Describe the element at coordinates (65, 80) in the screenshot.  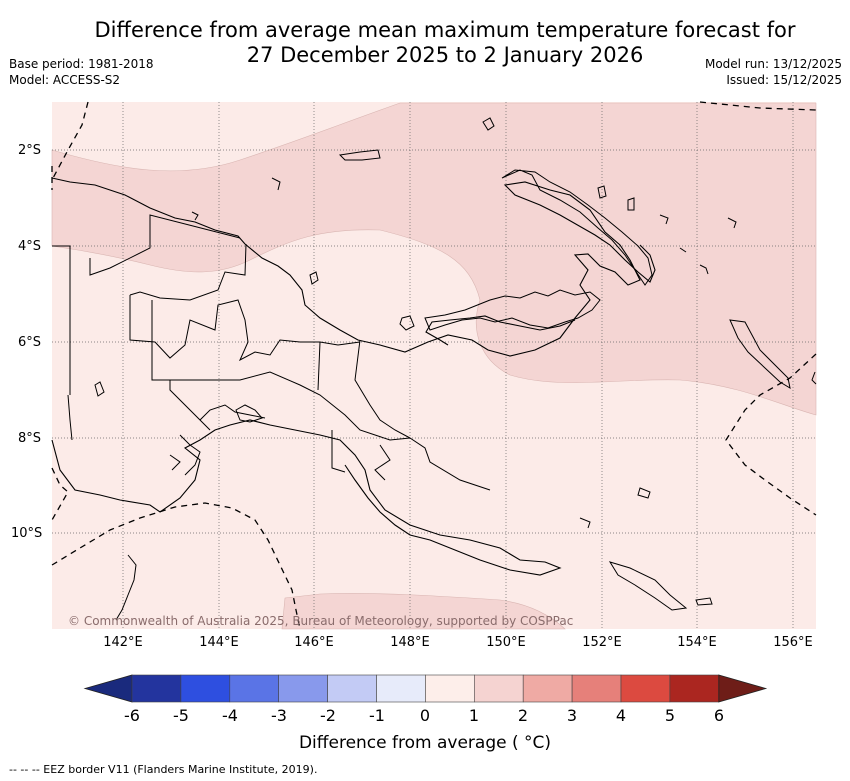
I see `model-name: Model: ACCESS-S2` at that location.